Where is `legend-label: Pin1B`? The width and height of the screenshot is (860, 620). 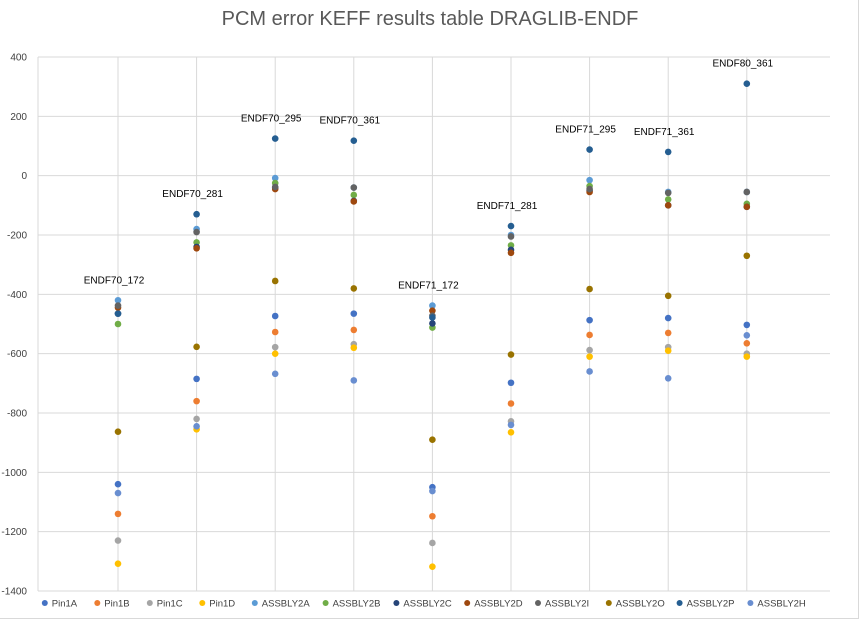
legend-label: Pin1B is located at coordinates (116, 604).